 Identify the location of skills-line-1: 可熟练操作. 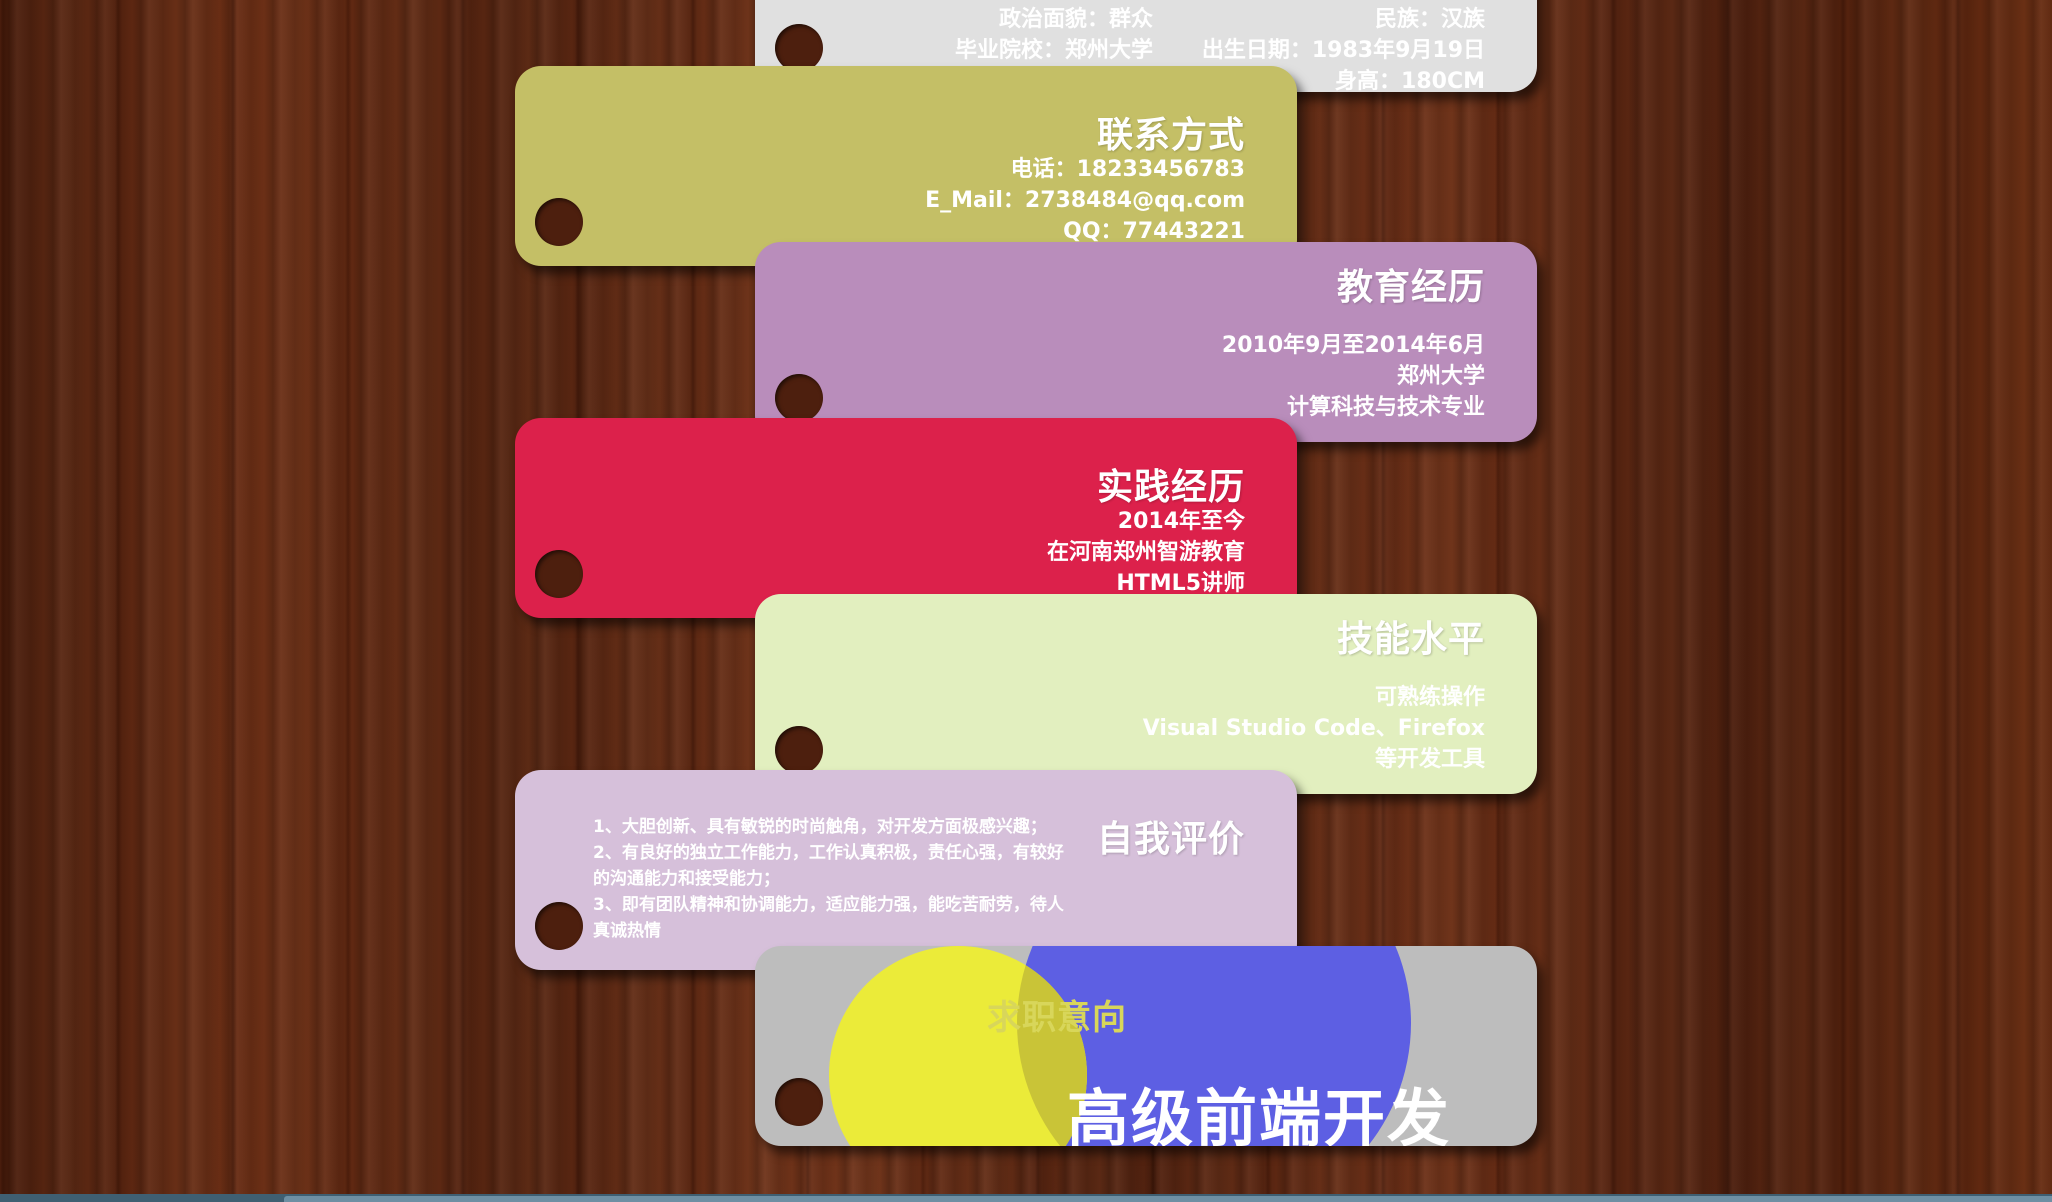
(1429, 697).